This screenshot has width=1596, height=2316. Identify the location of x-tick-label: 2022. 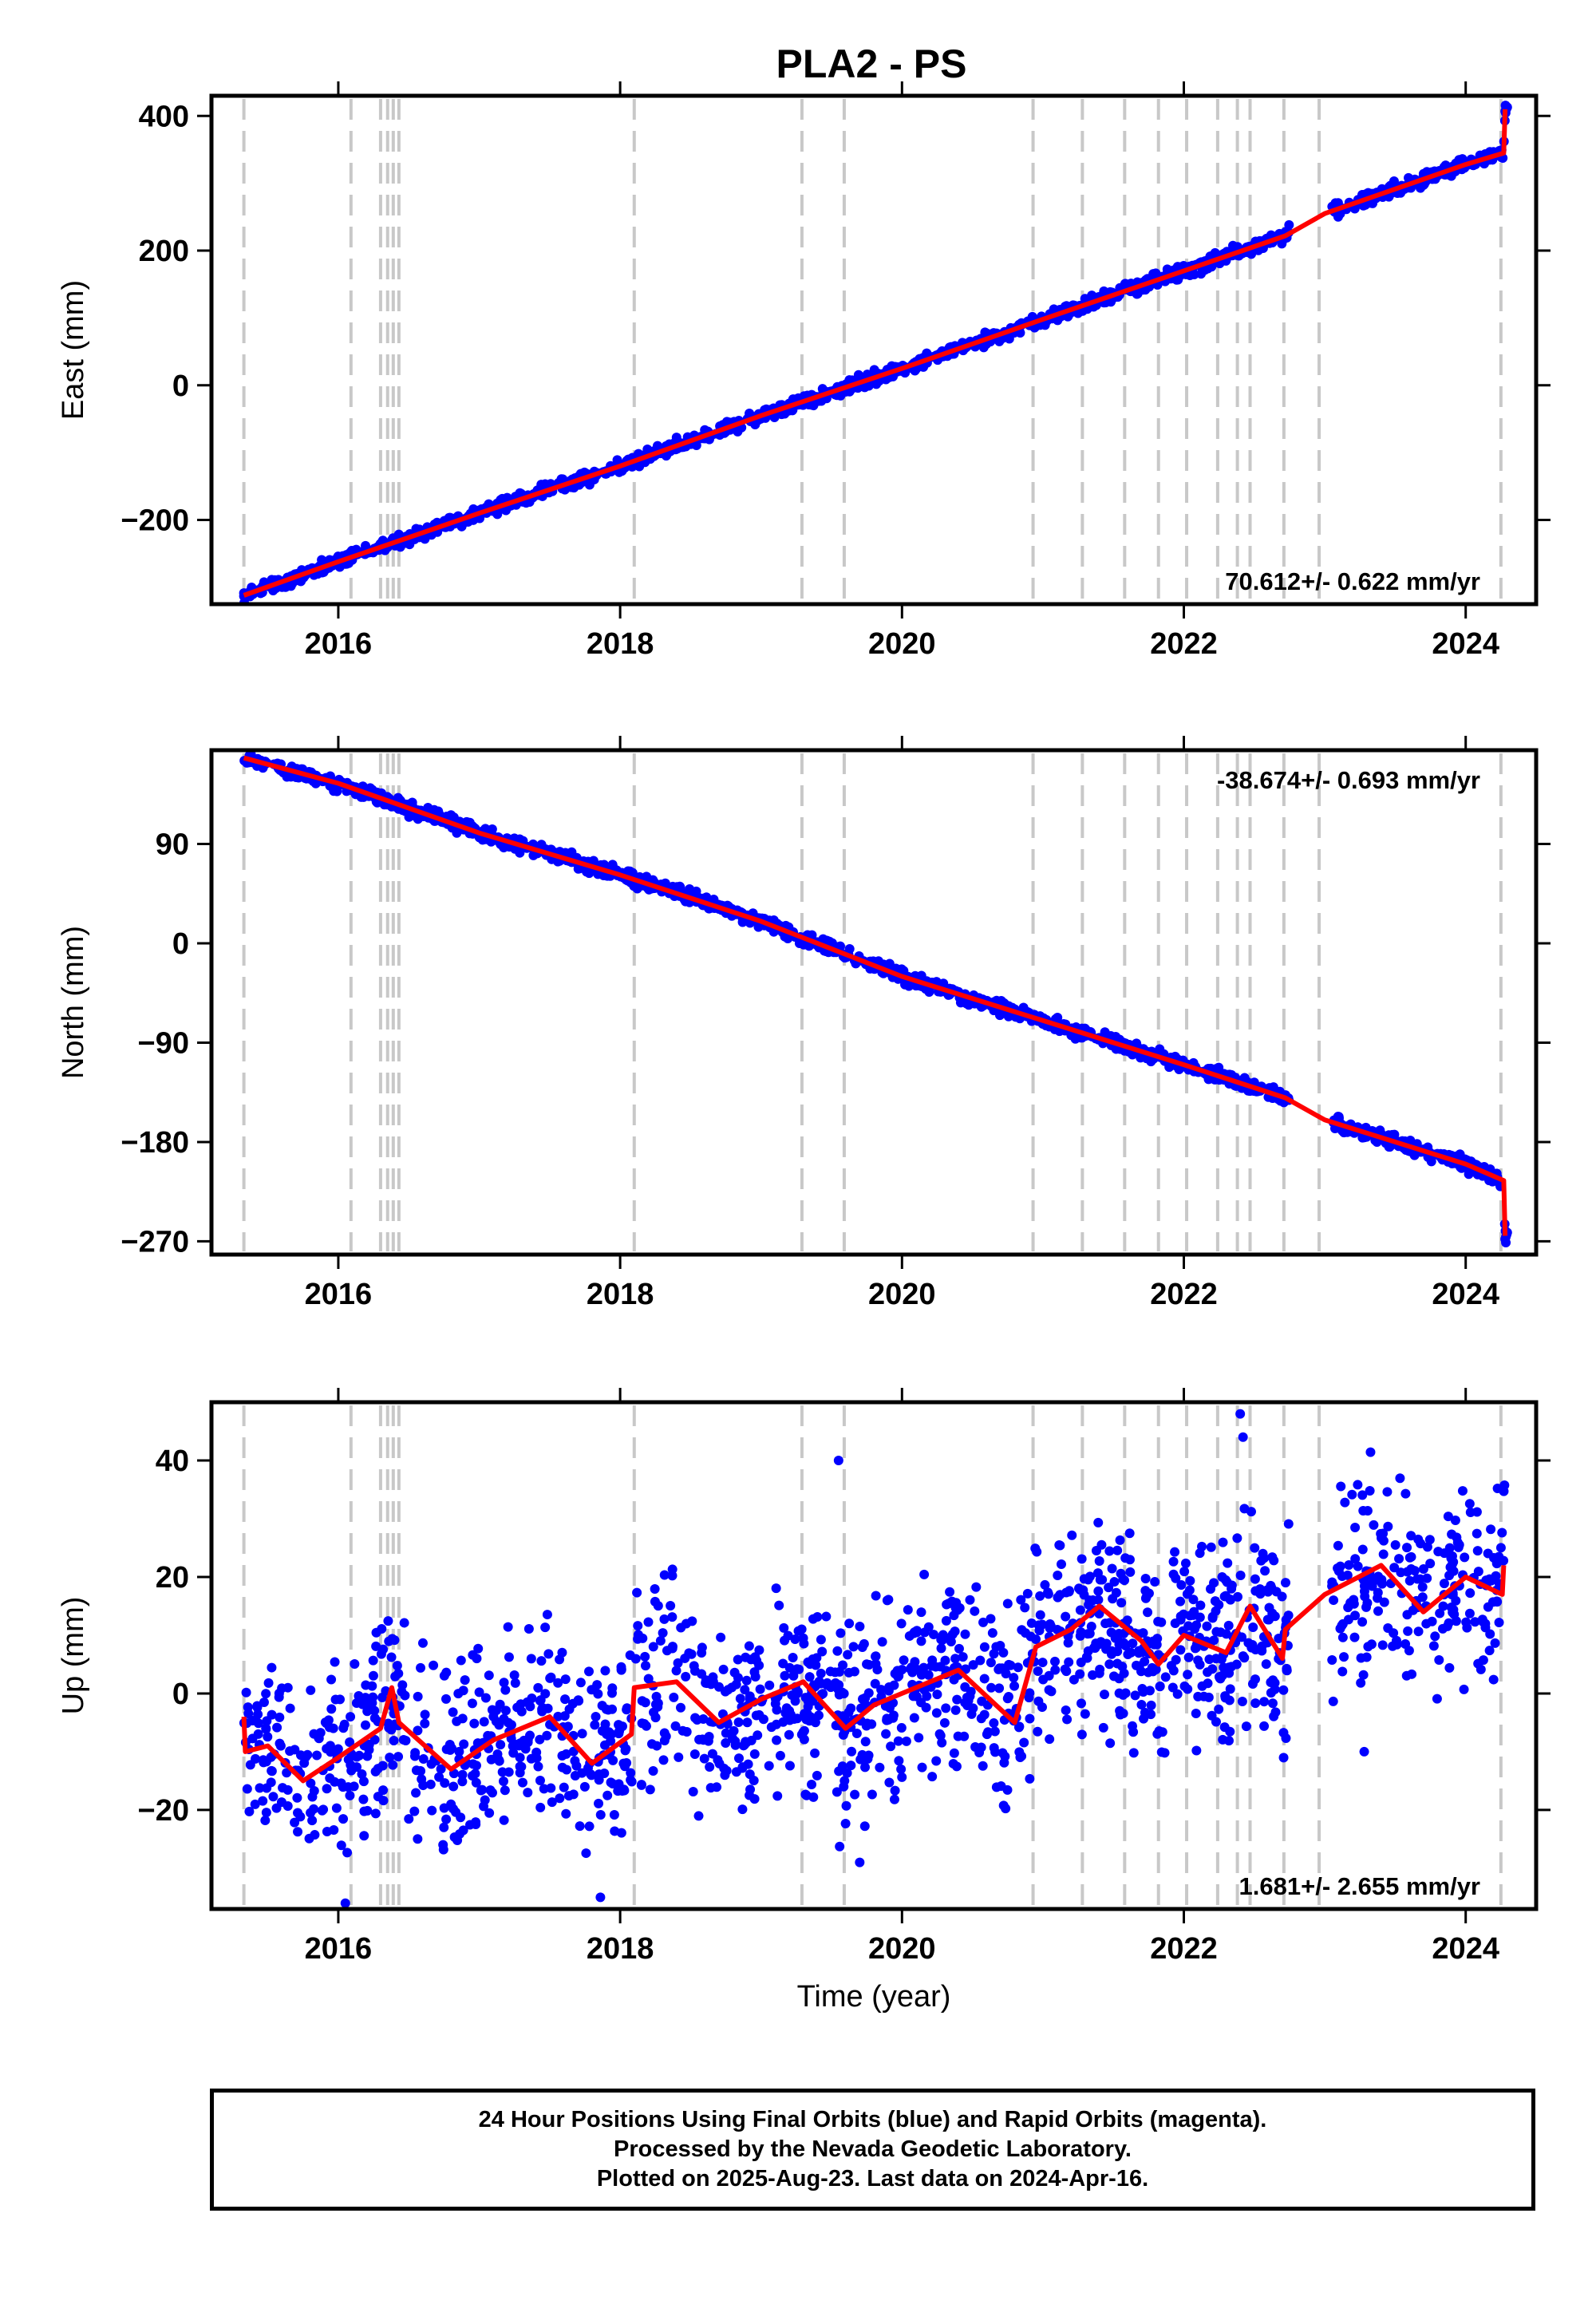
(1184, 1949).